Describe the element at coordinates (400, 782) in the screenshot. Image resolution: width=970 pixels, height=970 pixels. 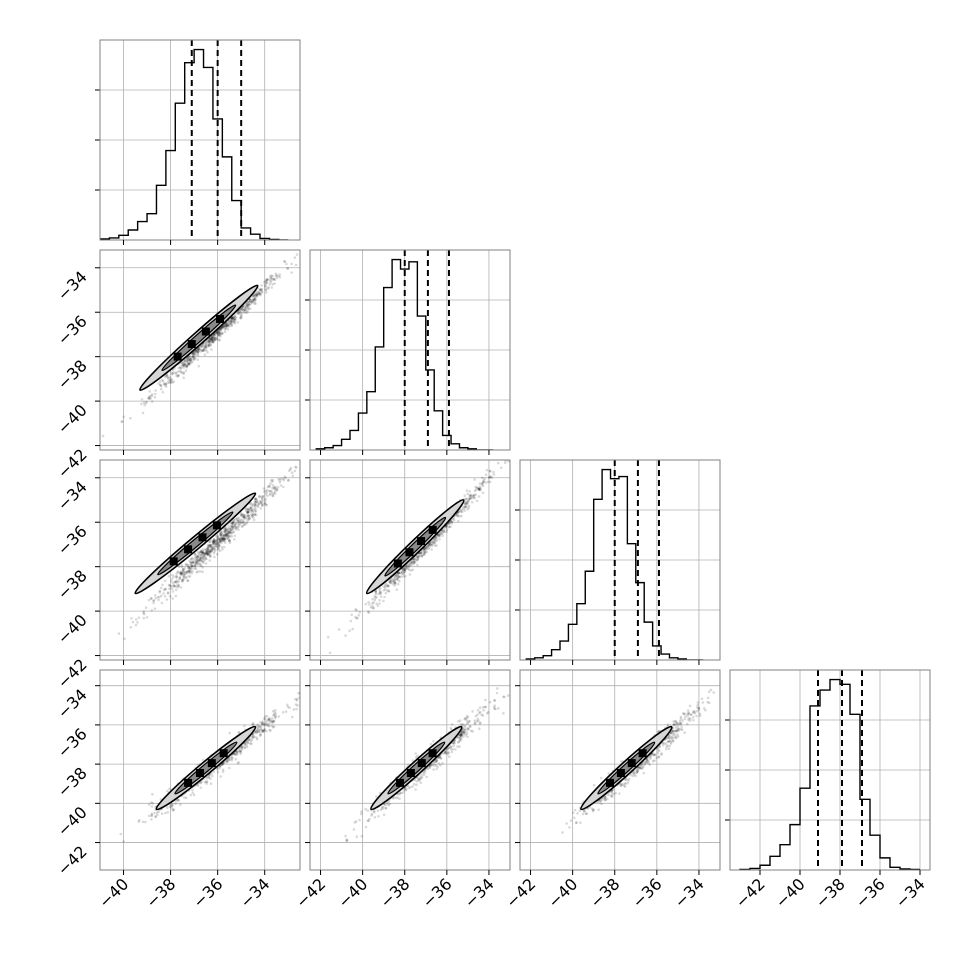
I see `density-peak` at that location.